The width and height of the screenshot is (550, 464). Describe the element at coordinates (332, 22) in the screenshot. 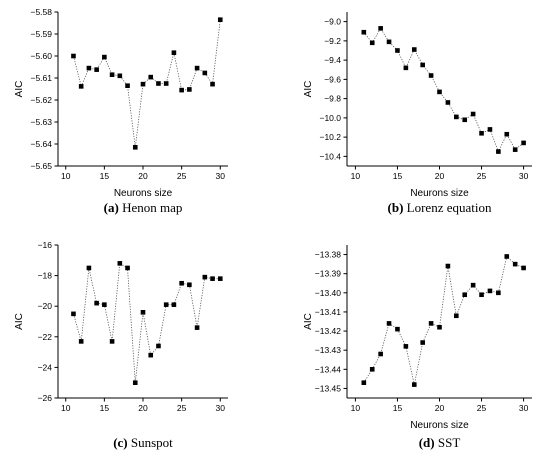

I see `y-tick-label: −9.0` at that location.